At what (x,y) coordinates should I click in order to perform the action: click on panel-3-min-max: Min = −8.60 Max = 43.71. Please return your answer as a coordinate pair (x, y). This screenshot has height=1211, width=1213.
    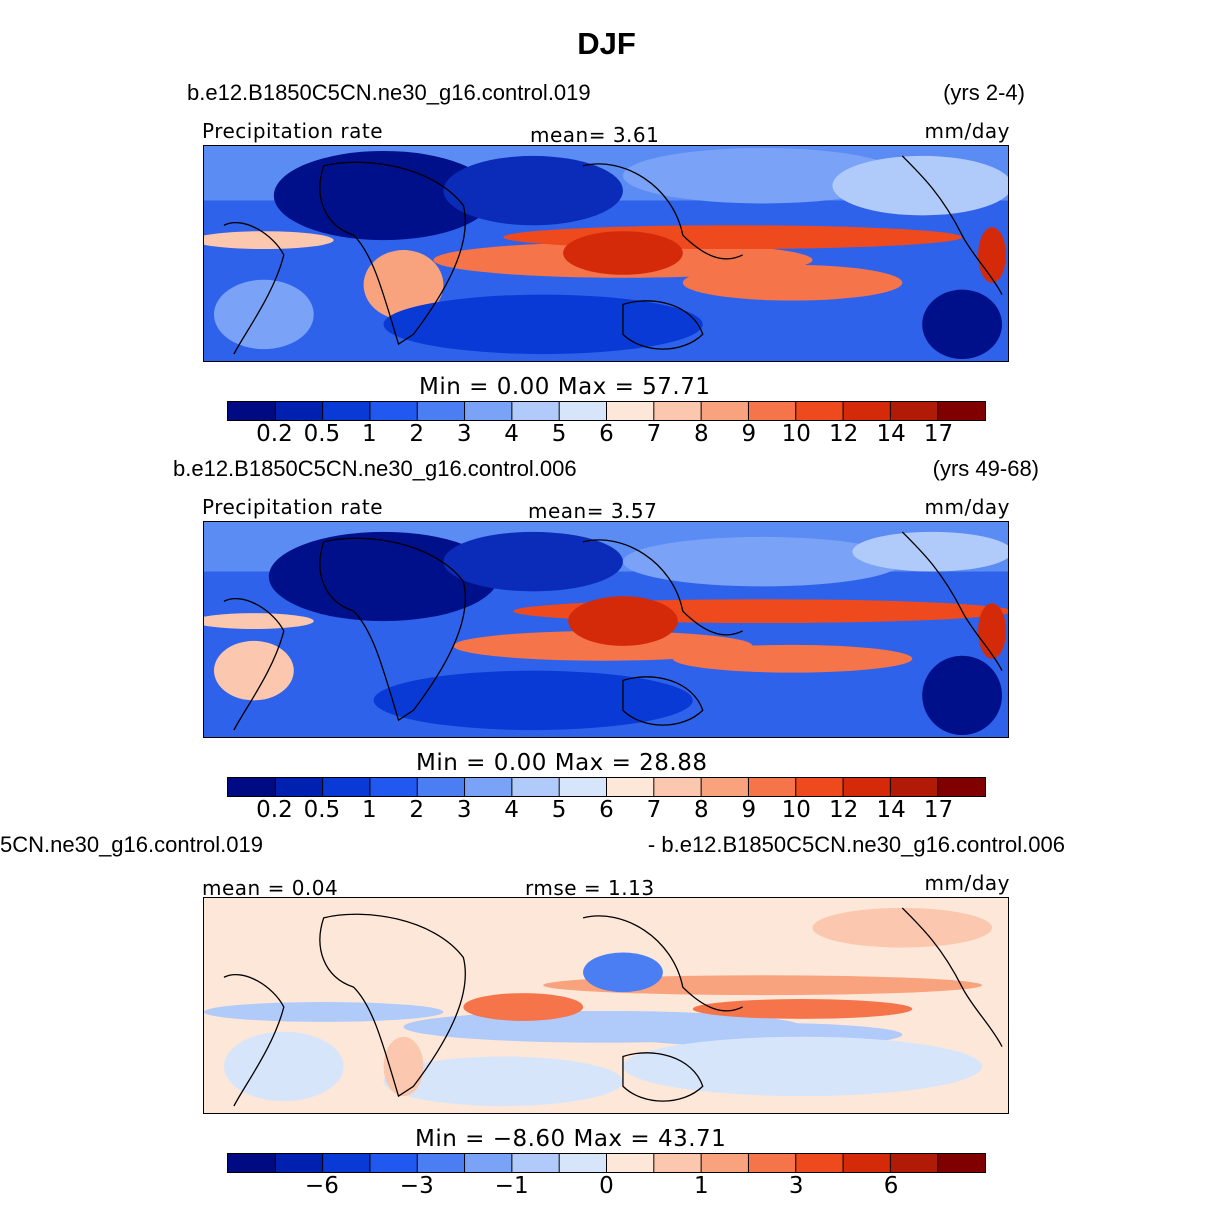
    Looking at the image, I should click on (571, 1139).